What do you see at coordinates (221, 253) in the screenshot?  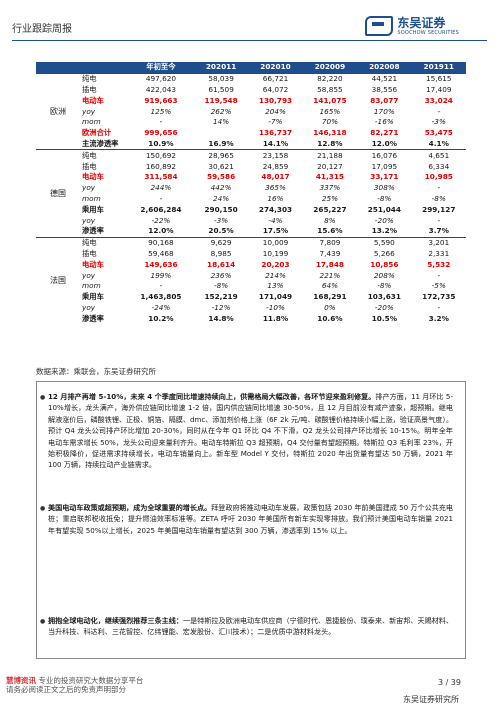 I see `table-cell: 8,985` at bounding box center [221, 253].